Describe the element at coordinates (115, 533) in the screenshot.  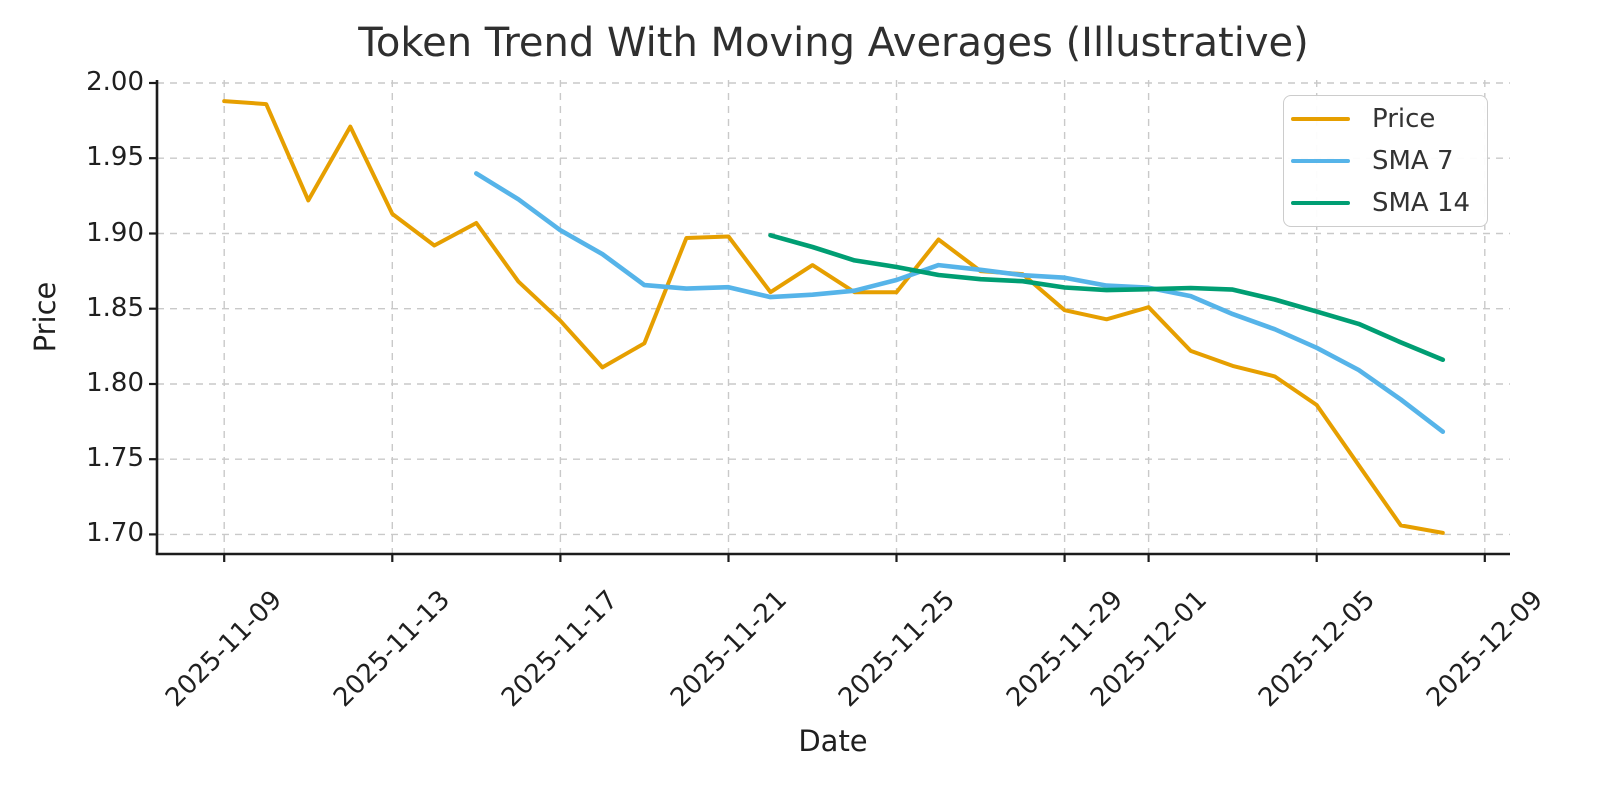
I see `y-tick-label: 1.70` at that location.